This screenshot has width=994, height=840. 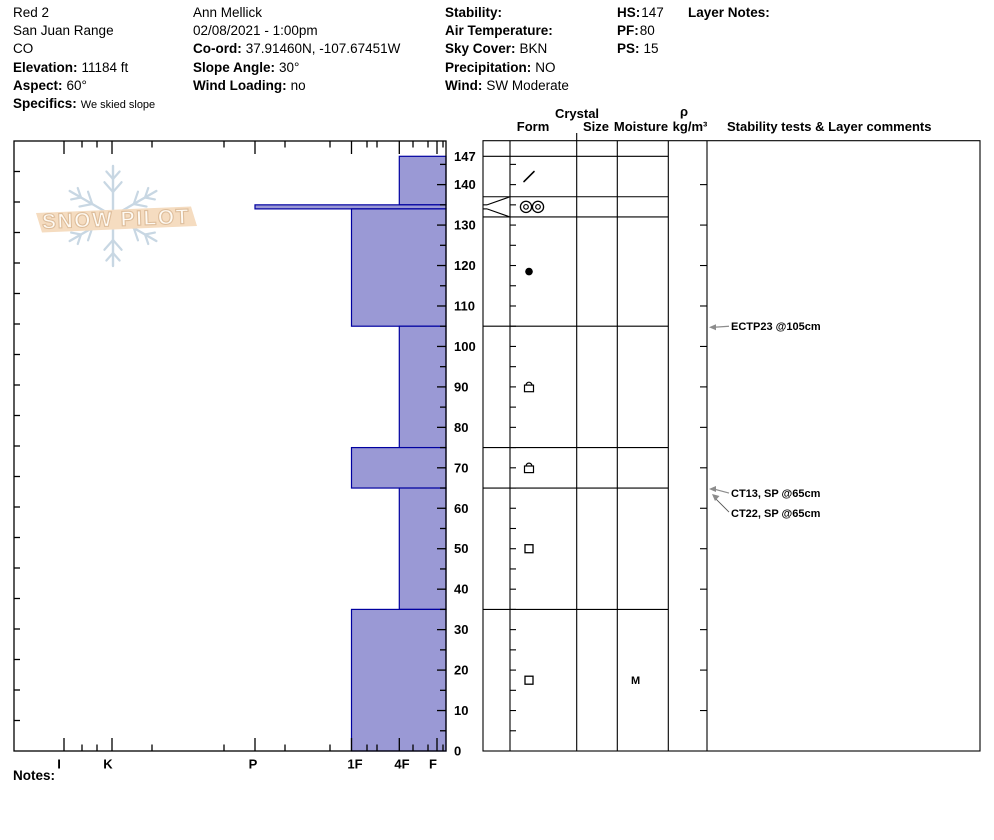 What do you see at coordinates (461, 710) in the screenshot?
I see `depth-label-10: 10` at bounding box center [461, 710].